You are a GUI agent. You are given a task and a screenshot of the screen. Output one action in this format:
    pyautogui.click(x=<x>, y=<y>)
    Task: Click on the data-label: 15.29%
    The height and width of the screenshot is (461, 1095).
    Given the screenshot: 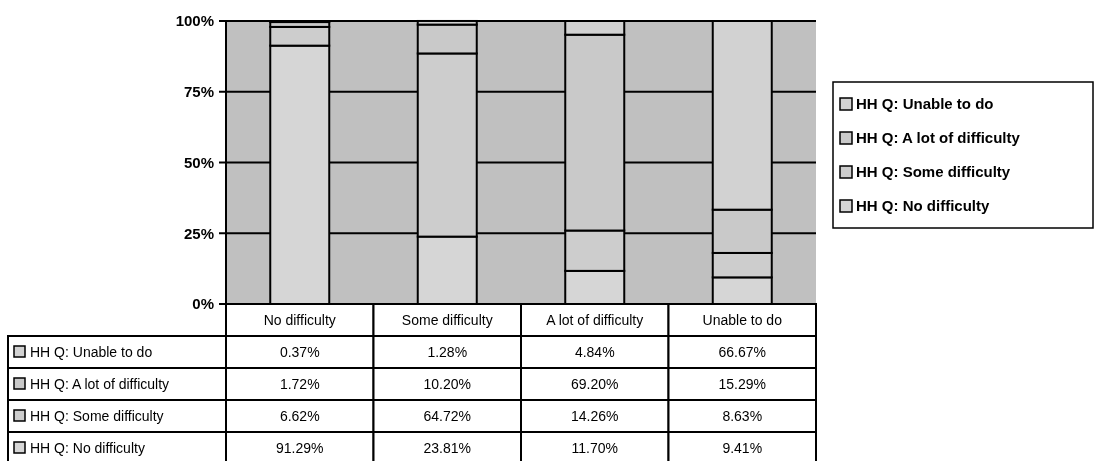 What is the action you would take?
    pyautogui.click(x=742, y=383)
    